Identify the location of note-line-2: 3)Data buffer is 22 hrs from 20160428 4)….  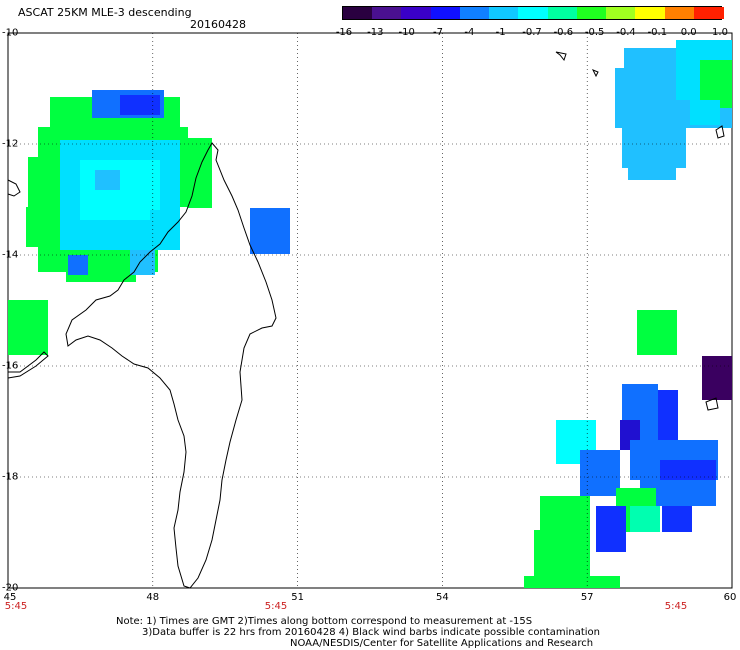
(371, 632).